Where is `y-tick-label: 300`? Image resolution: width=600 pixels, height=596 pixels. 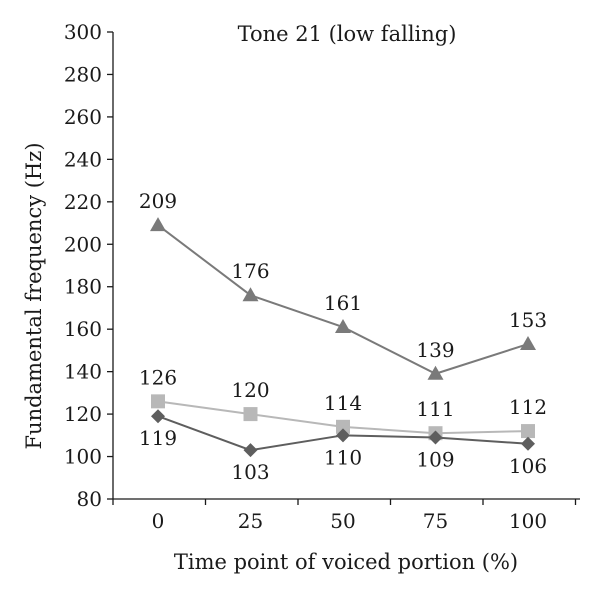
y-tick-label: 300 is located at coordinates (83, 32).